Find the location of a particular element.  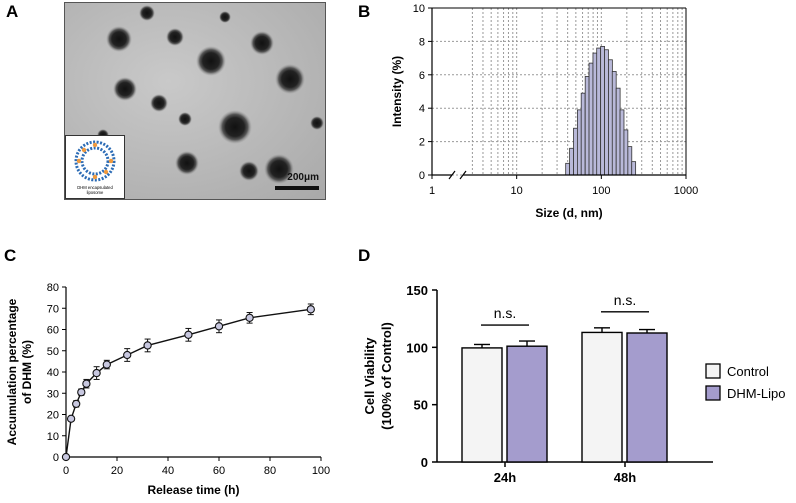

d-y-axis-label-2: (100% of Control) is located at coordinates (386, 376).